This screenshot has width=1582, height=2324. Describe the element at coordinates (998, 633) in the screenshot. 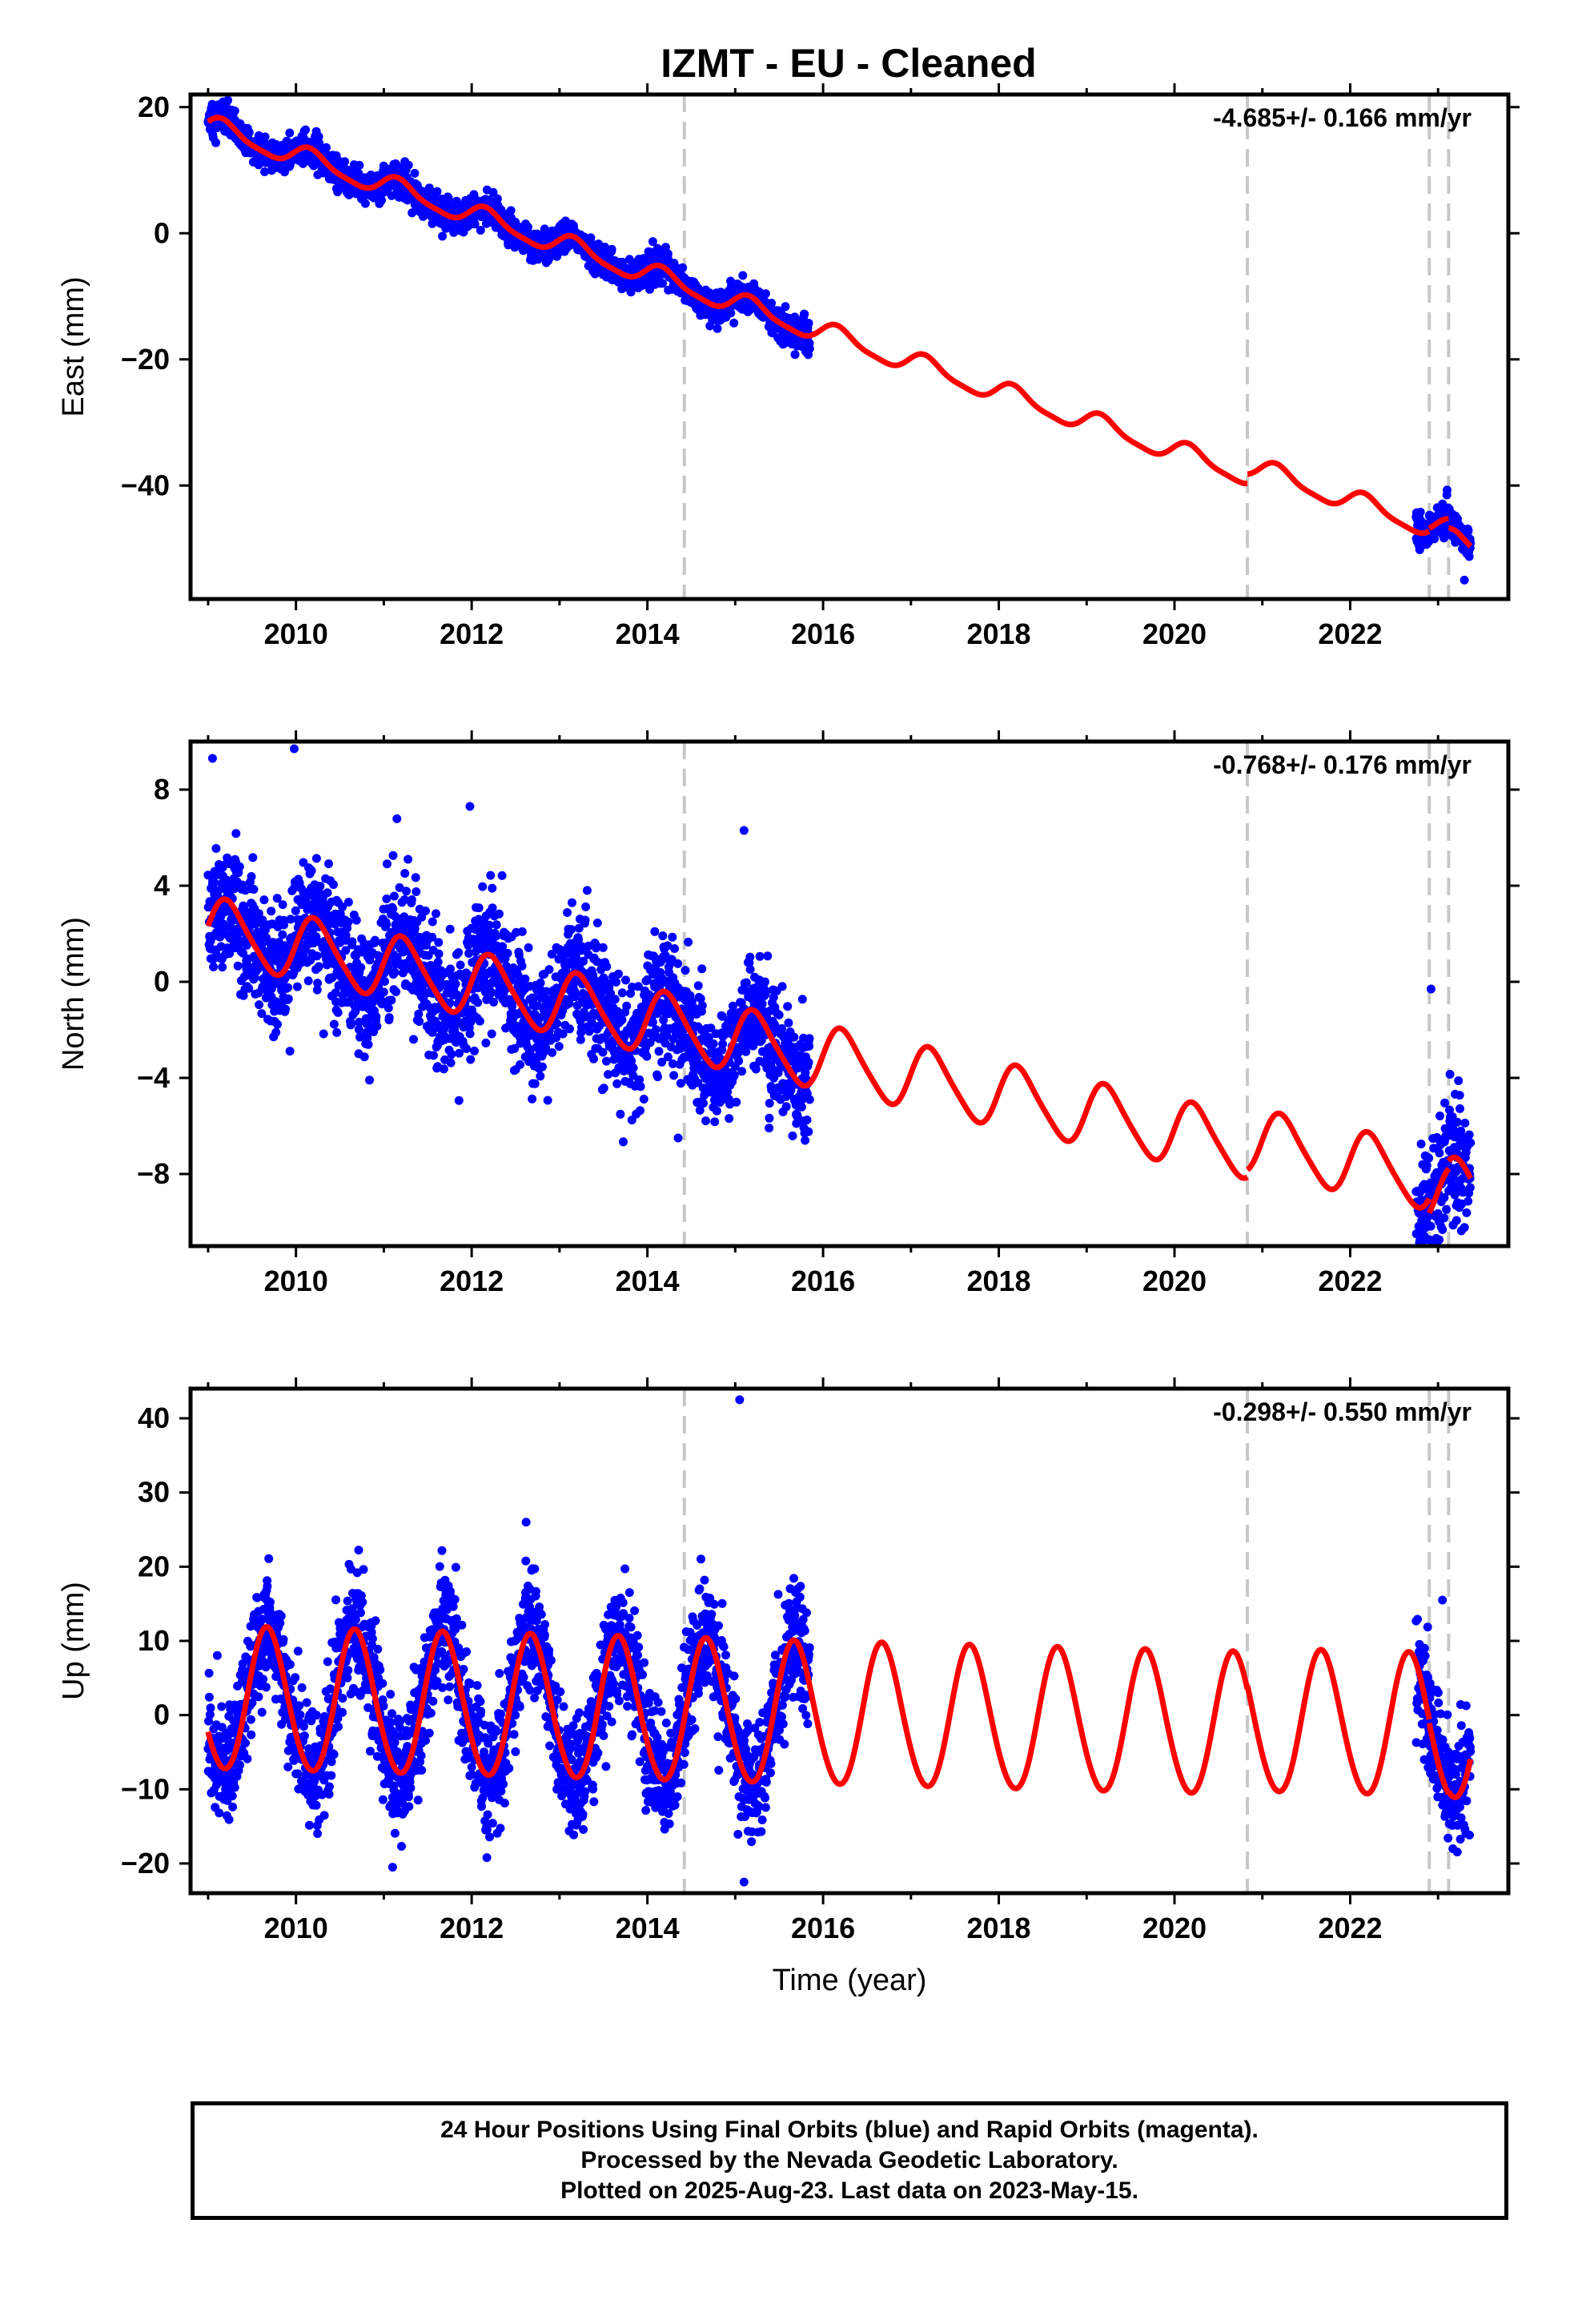

I see `x-tick-label: 2018` at that location.